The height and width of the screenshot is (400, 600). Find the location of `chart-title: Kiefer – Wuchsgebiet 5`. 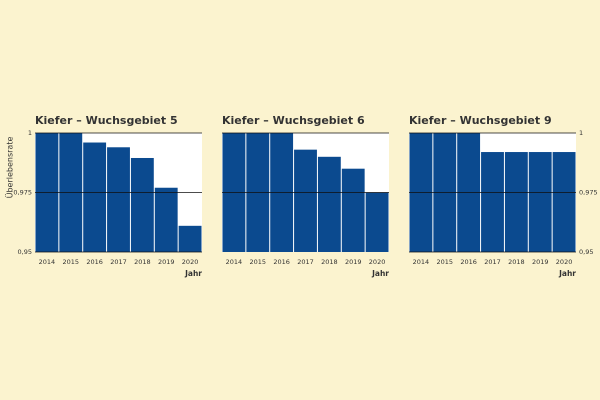

chart-title: Kiefer – Wuchsgebiet 5 is located at coordinates (106, 120).